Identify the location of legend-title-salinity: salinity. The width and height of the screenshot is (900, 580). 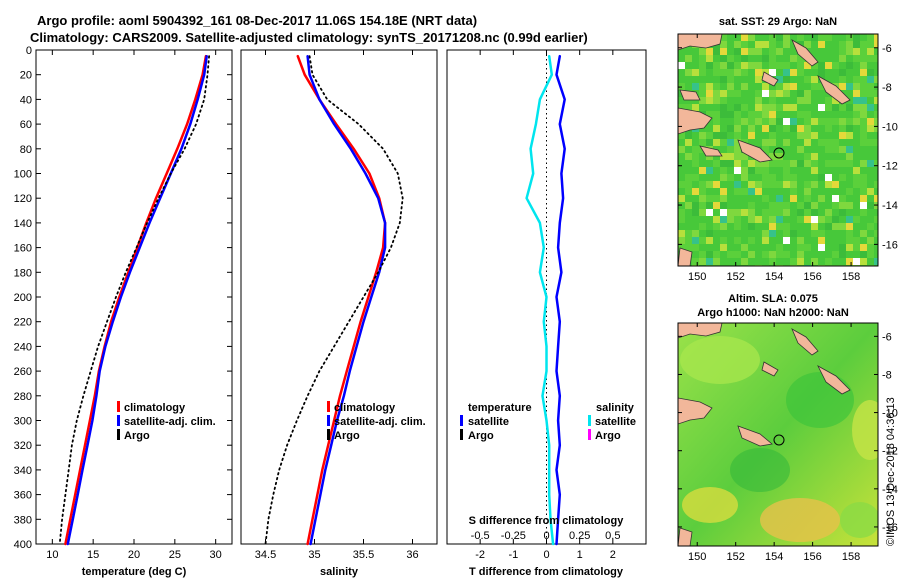
(615, 408).